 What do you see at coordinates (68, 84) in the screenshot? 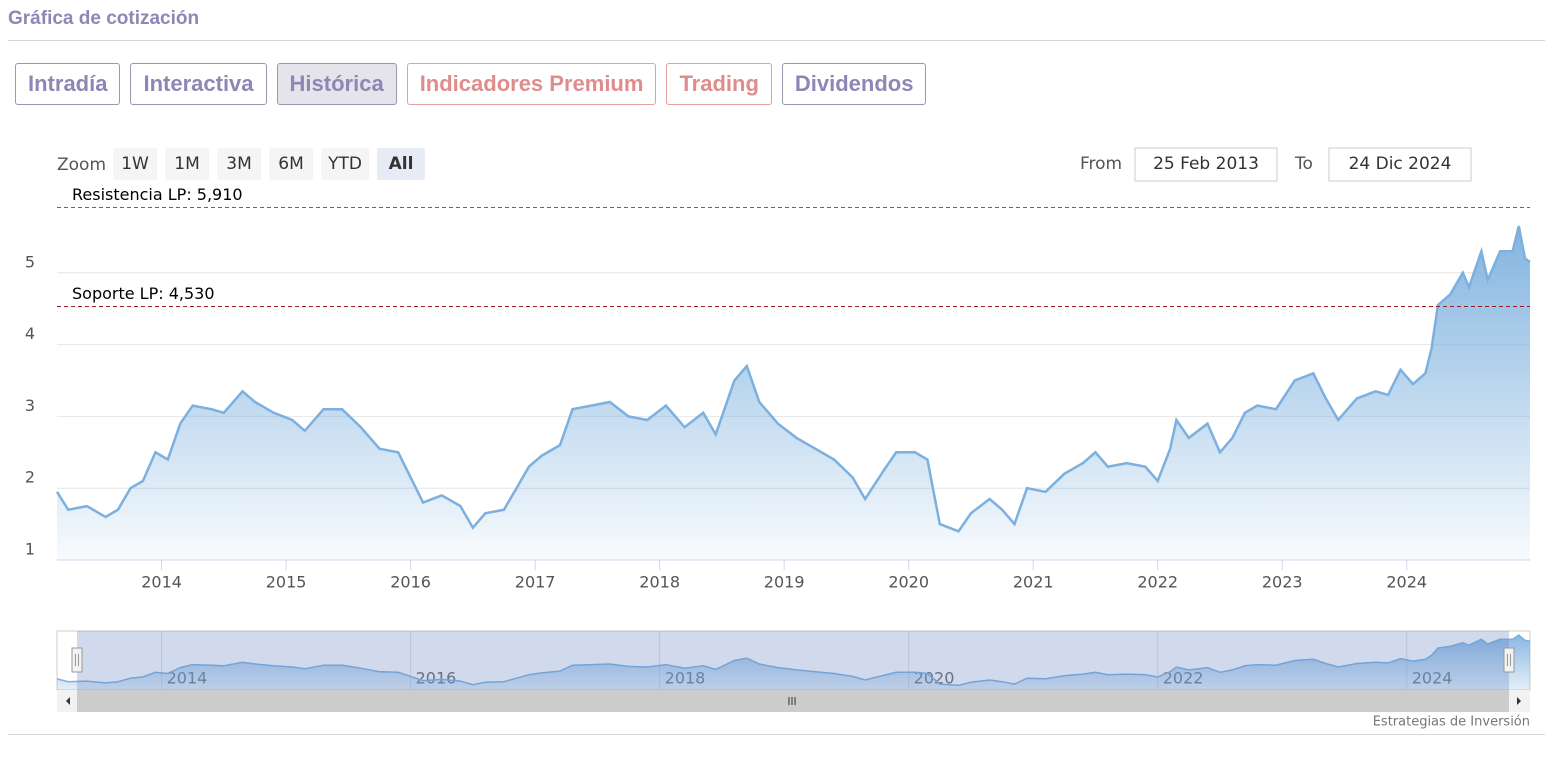
I see `tab: Intradía` at bounding box center [68, 84].